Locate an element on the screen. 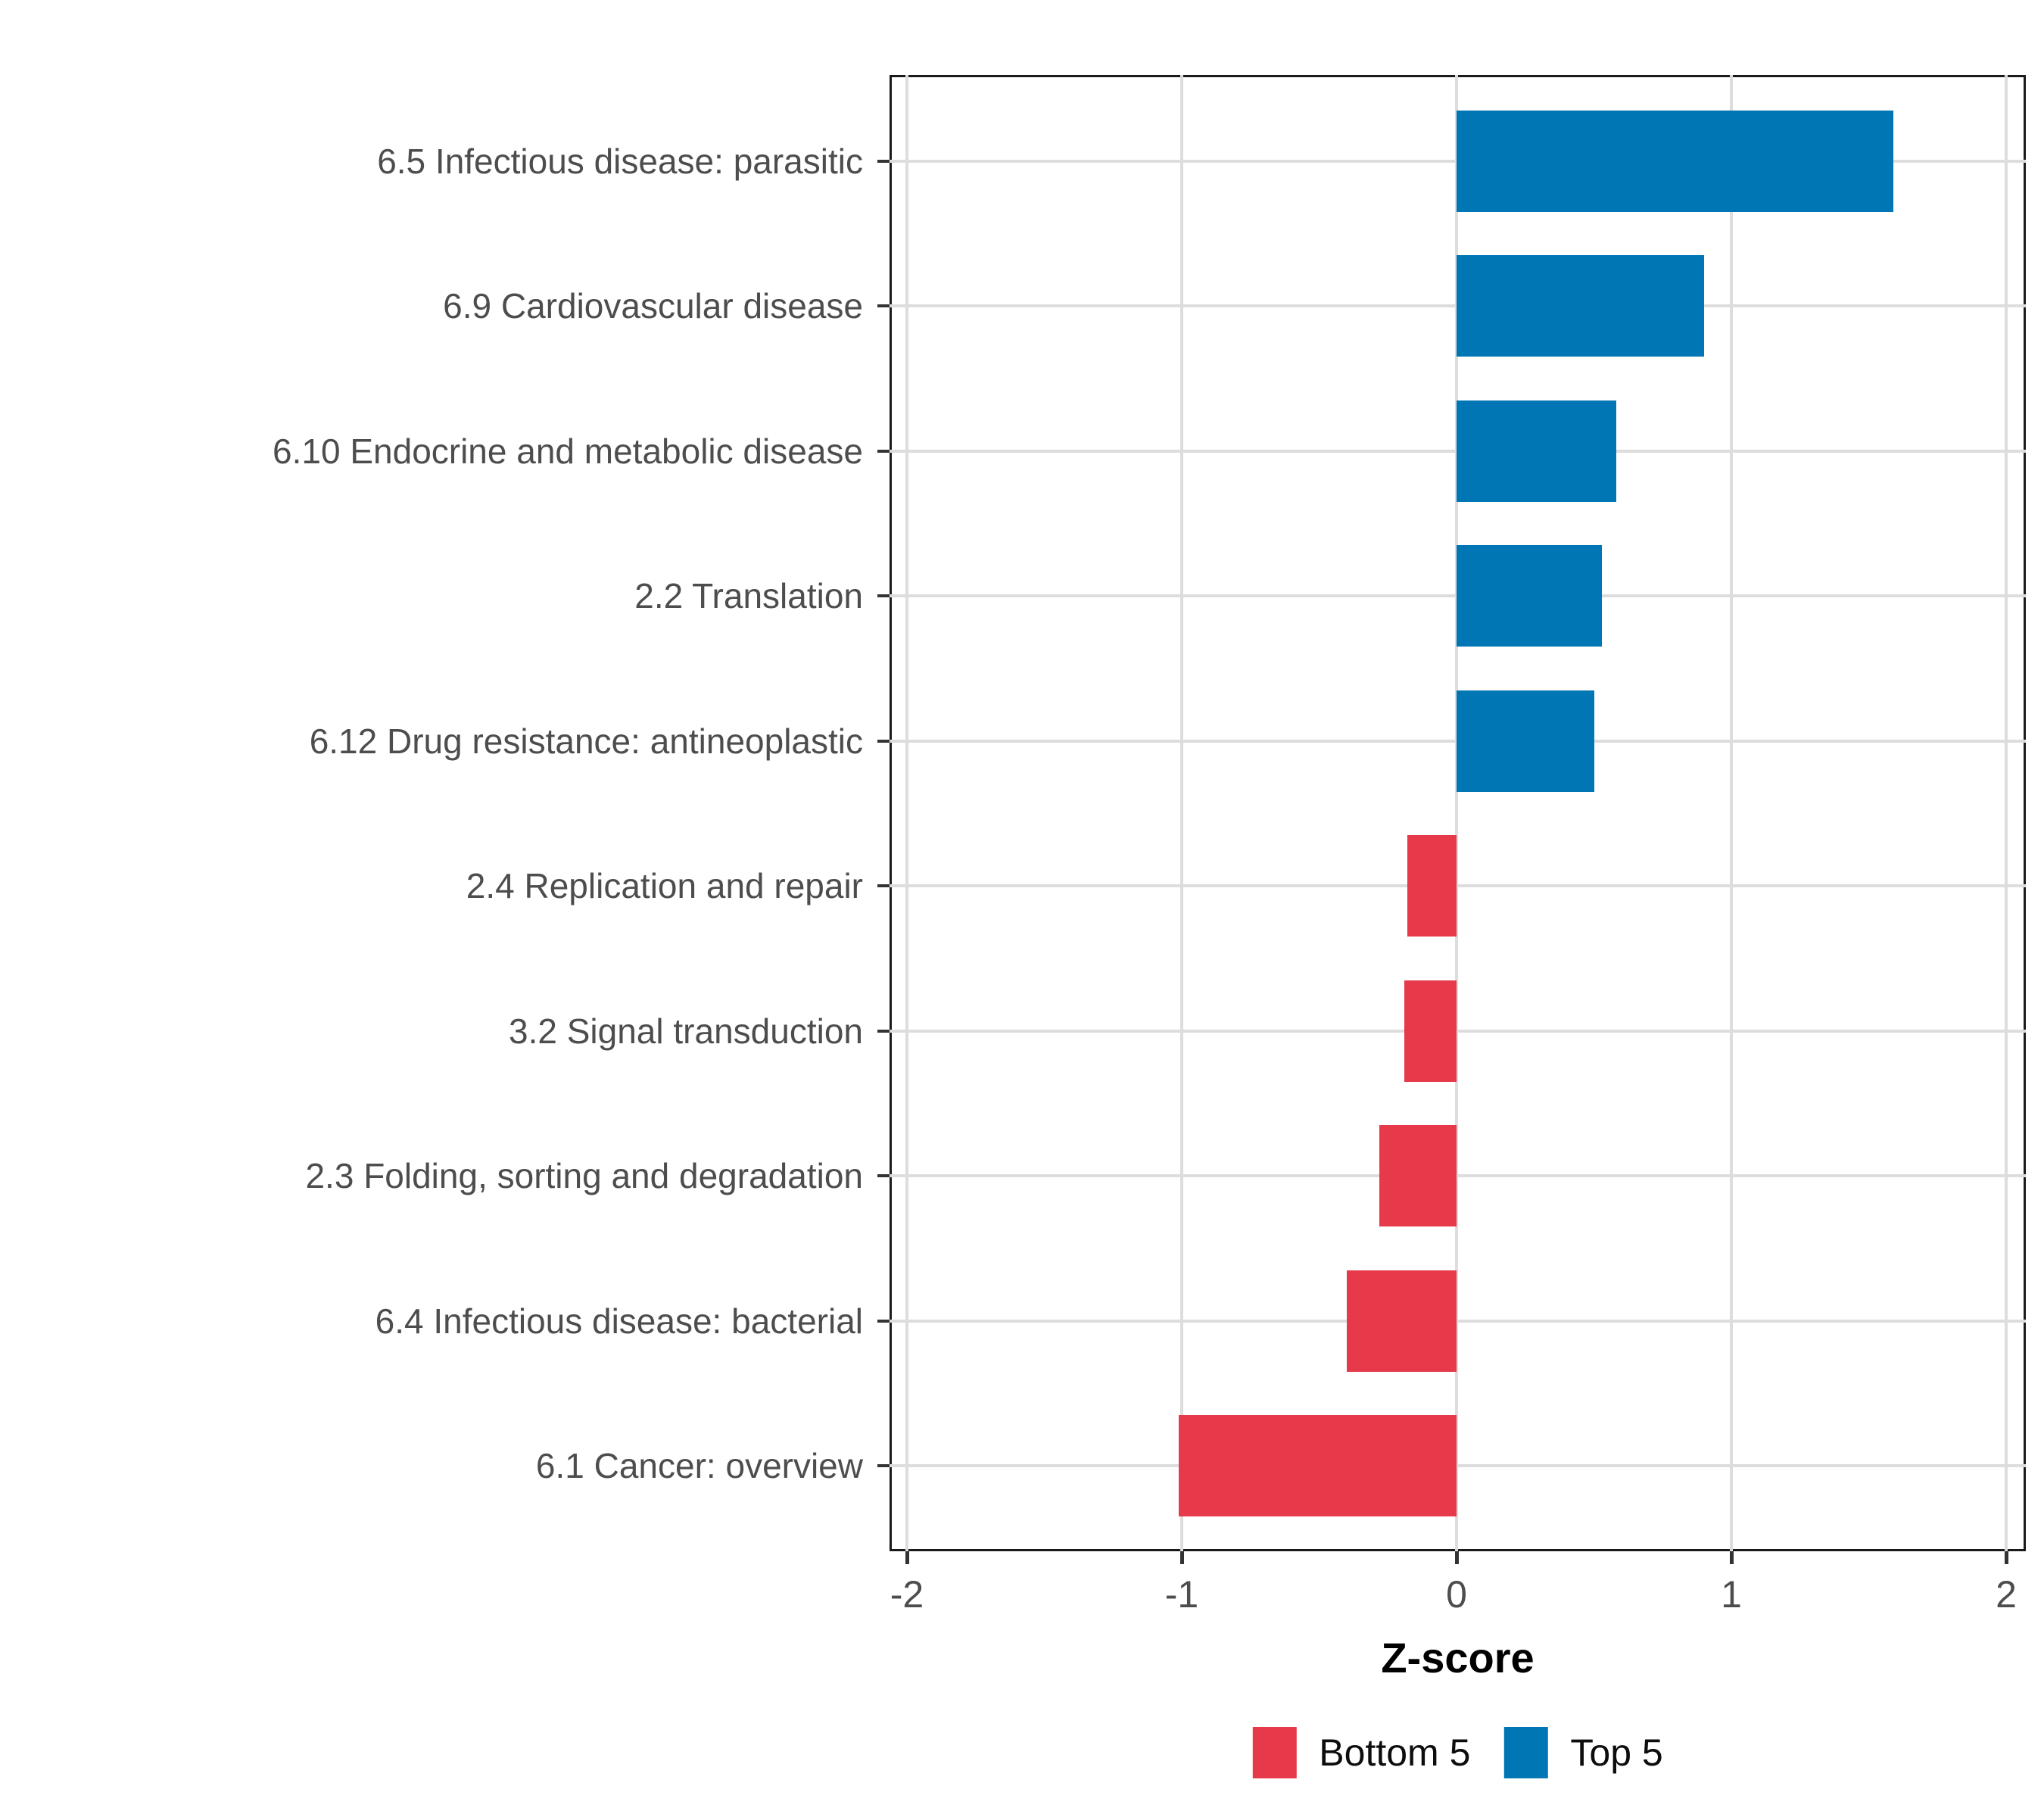 The image size is (2044, 1817). legend: Bottom 5 Top 5 is located at coordinates (1457, 1752).